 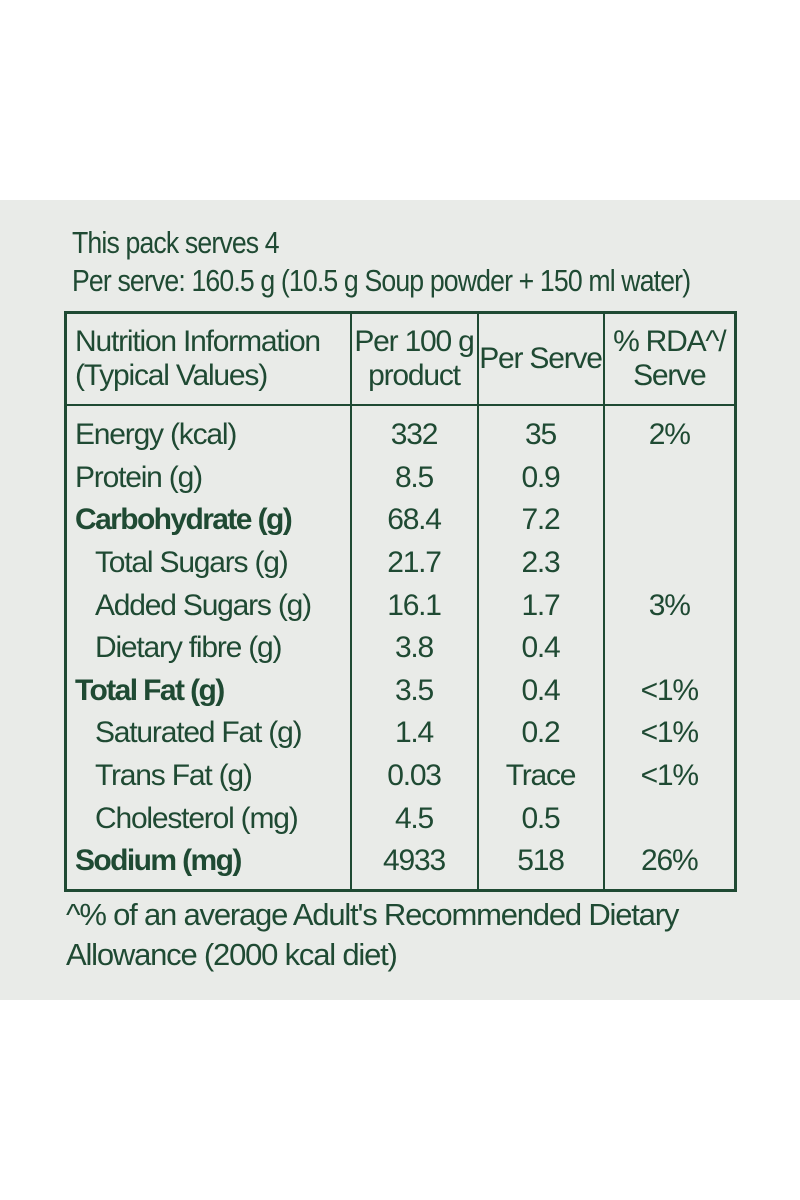 What do you see at coordinates (176, 242) in the screenshot?
I see `pack-serves-text: This pack serves 4` at bounding box center [176, 242].